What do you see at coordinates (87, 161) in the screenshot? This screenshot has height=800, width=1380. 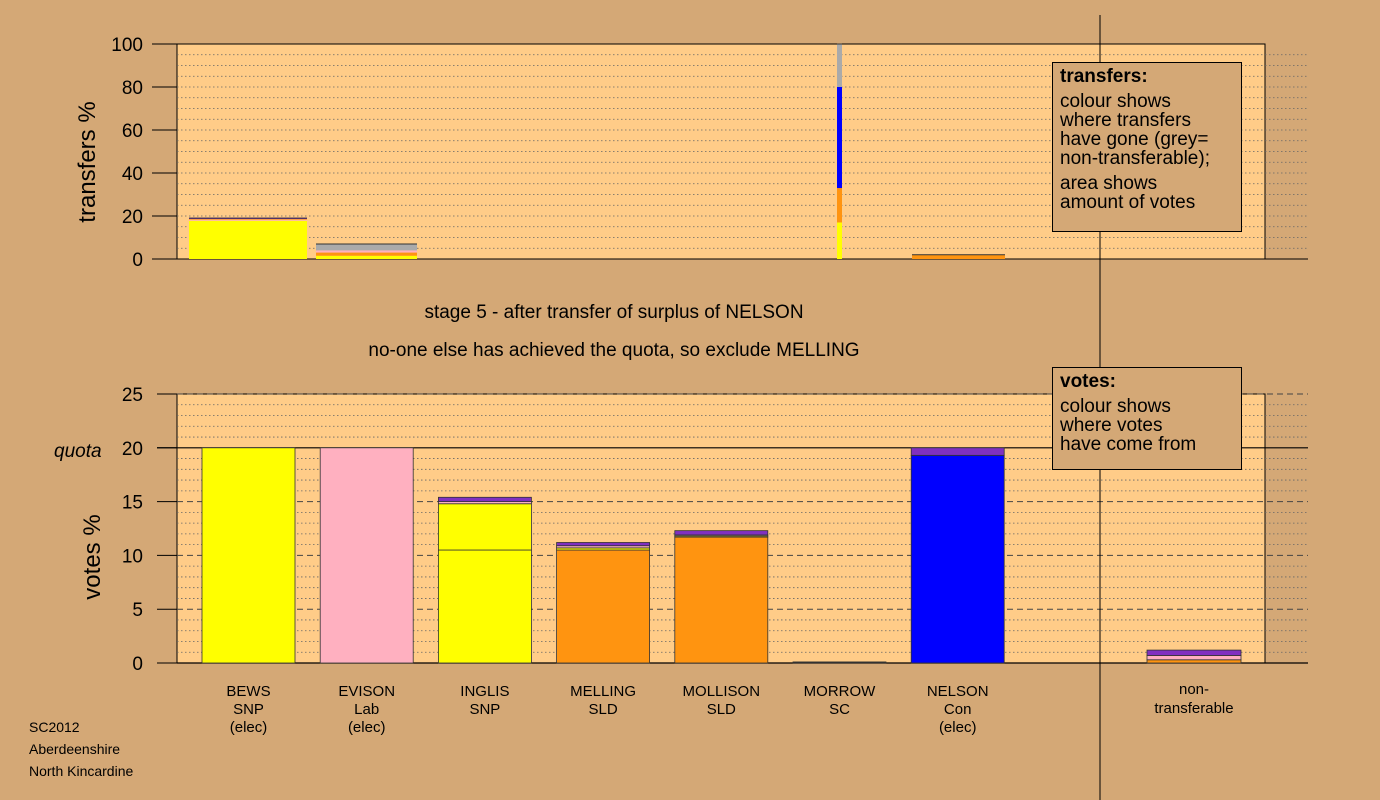 I see `transfers-y-label: transfers %` at bounding box center [87, 161].